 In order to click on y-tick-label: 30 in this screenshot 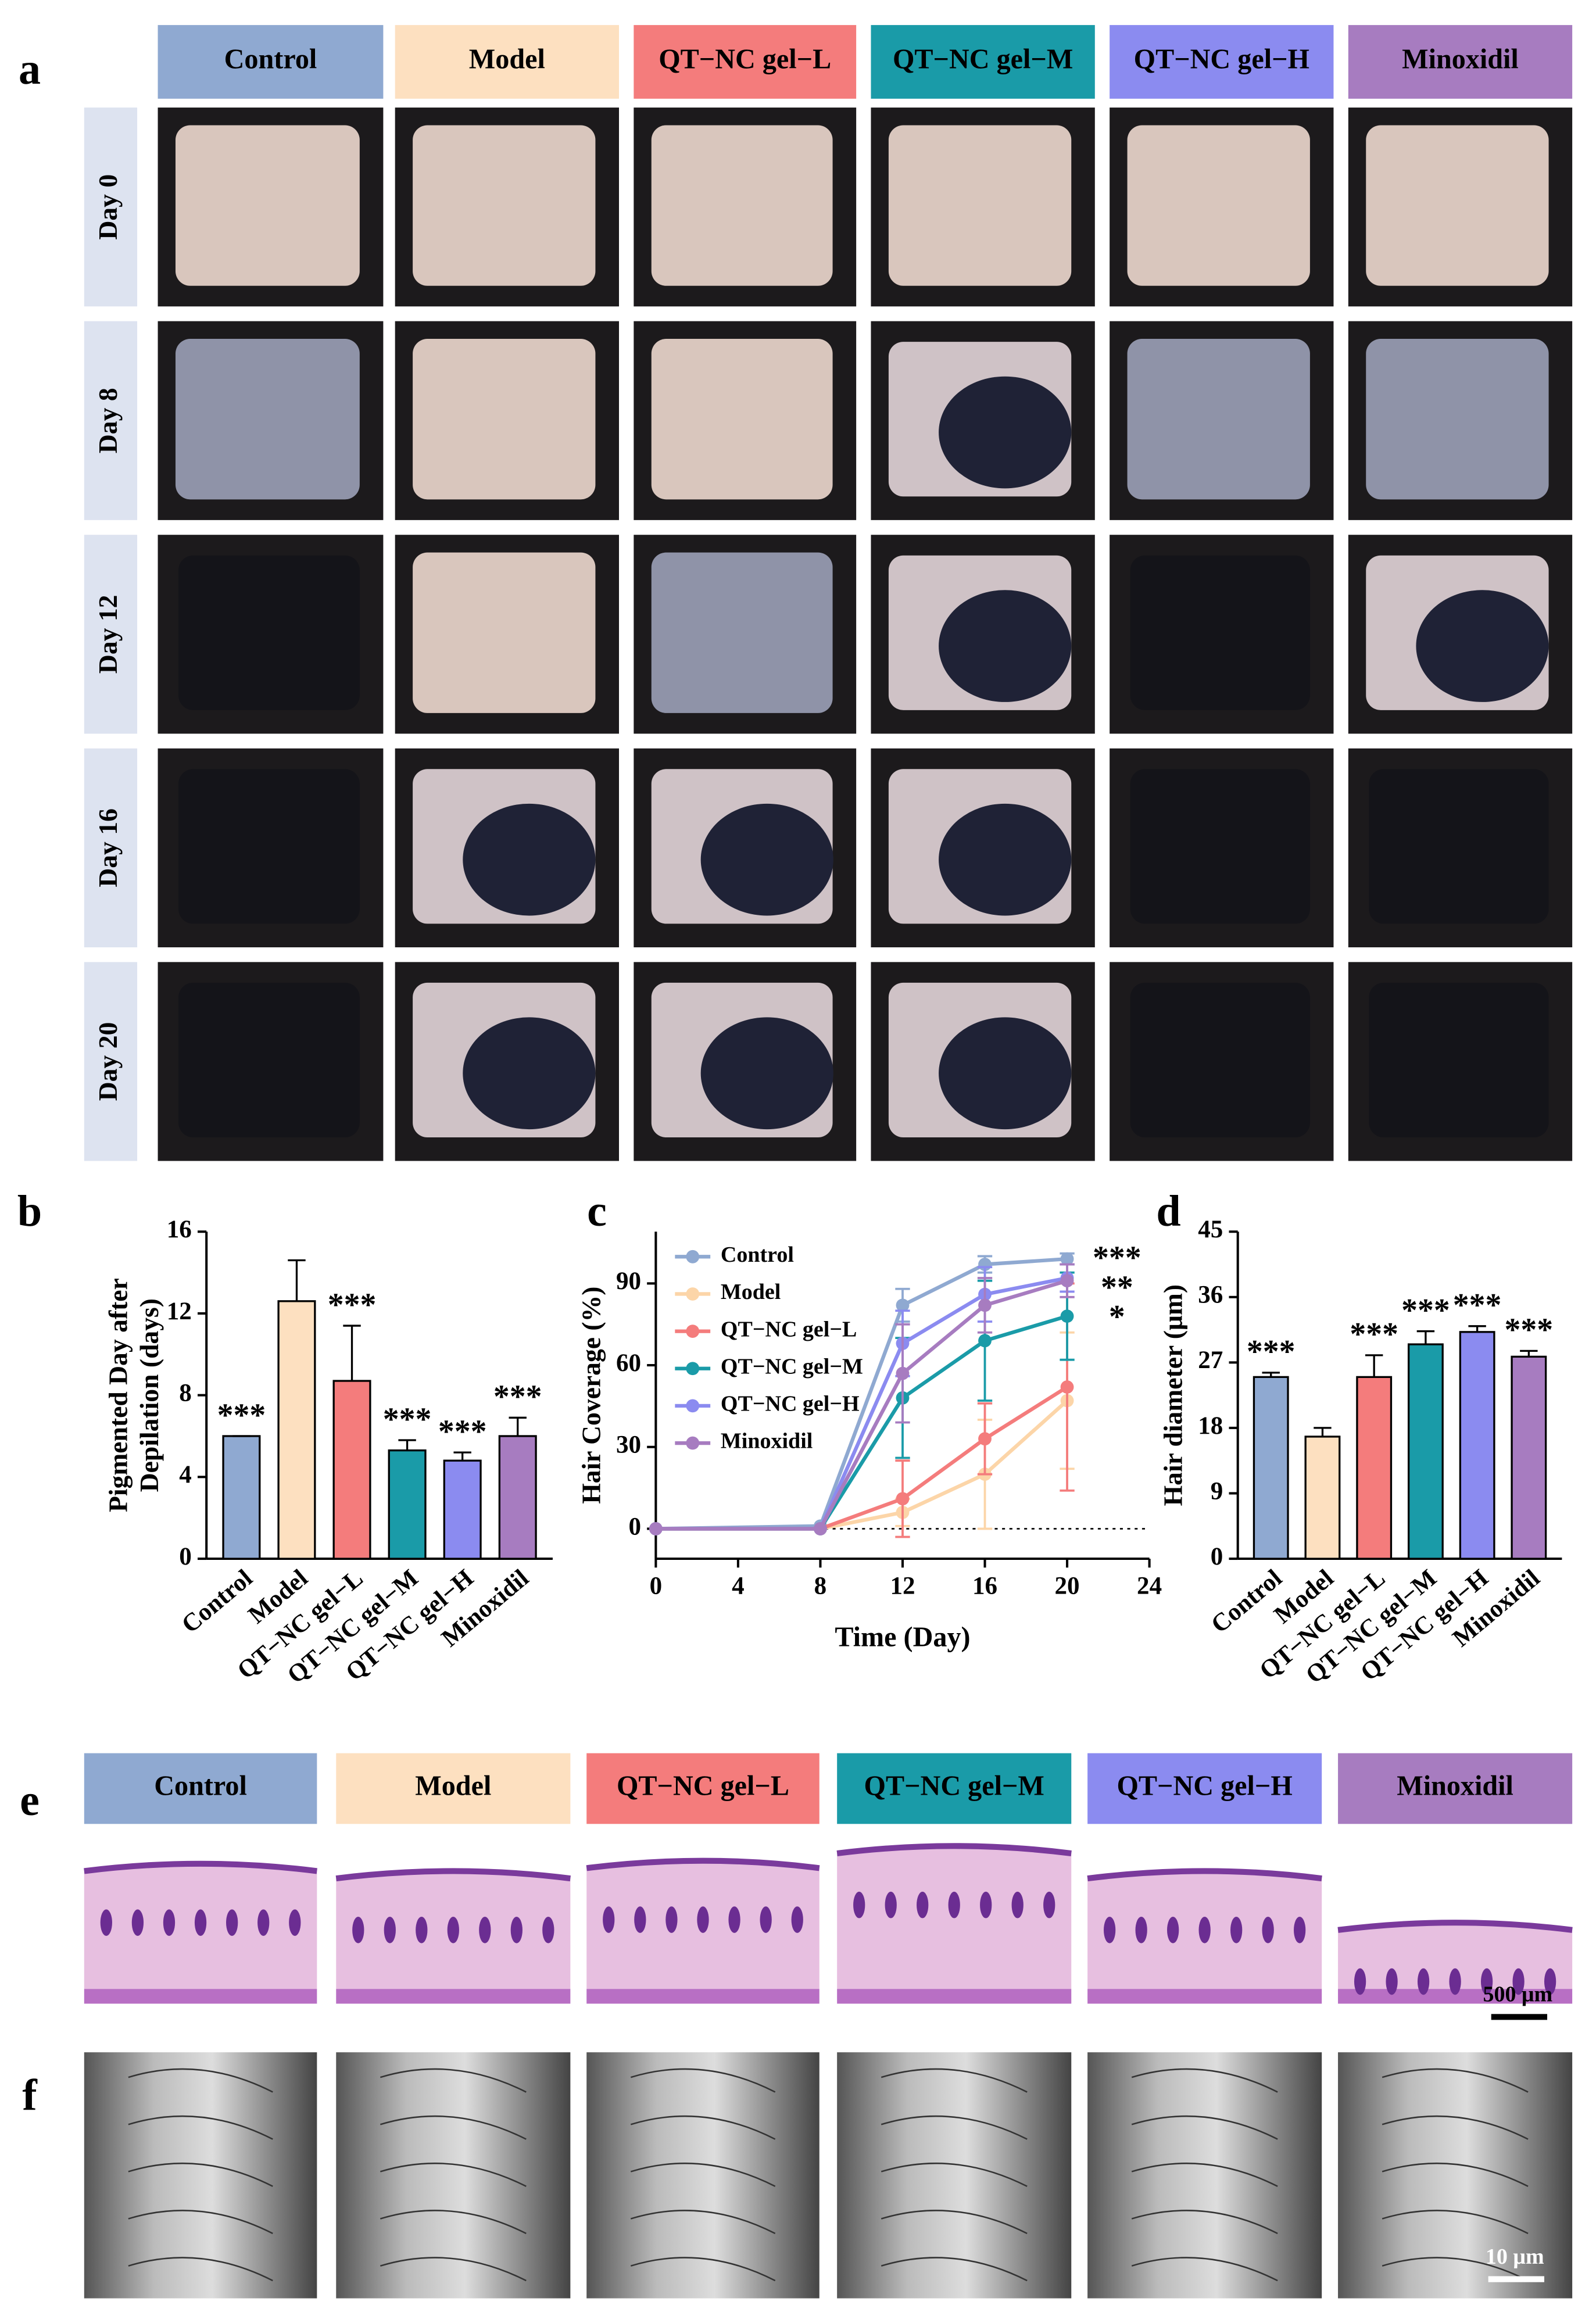, I will do `click(628, 1445)`.